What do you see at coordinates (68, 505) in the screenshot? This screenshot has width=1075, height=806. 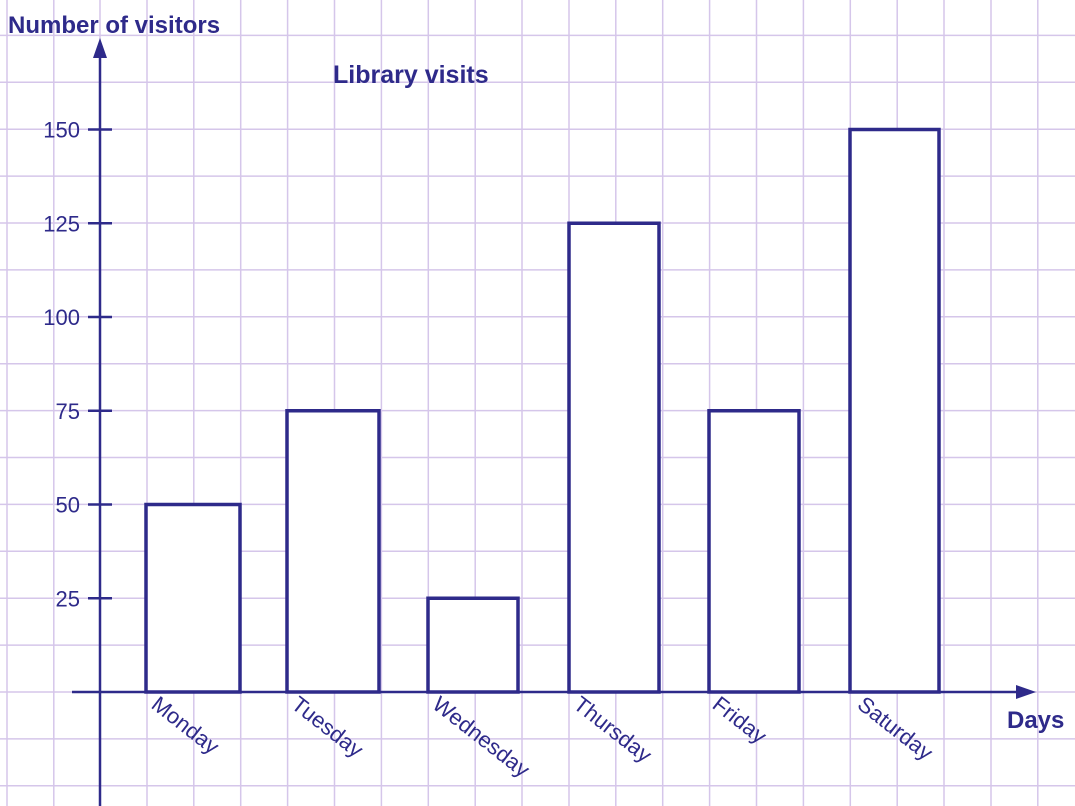 I see `y-tick-label: 50` at bounding box center [68, 505].